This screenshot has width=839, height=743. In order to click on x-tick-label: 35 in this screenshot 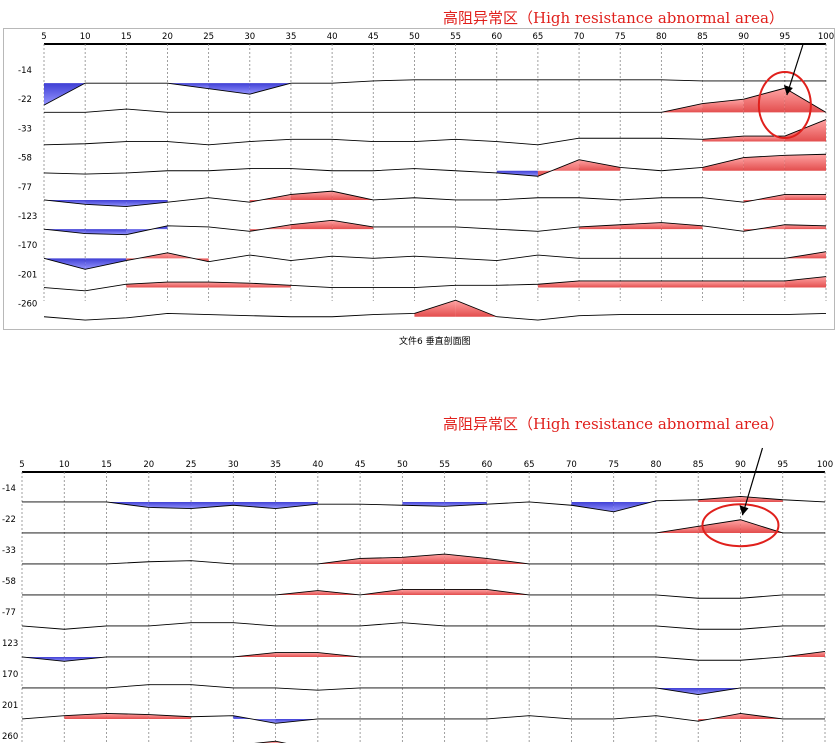, I will do `click(275, 465)`.